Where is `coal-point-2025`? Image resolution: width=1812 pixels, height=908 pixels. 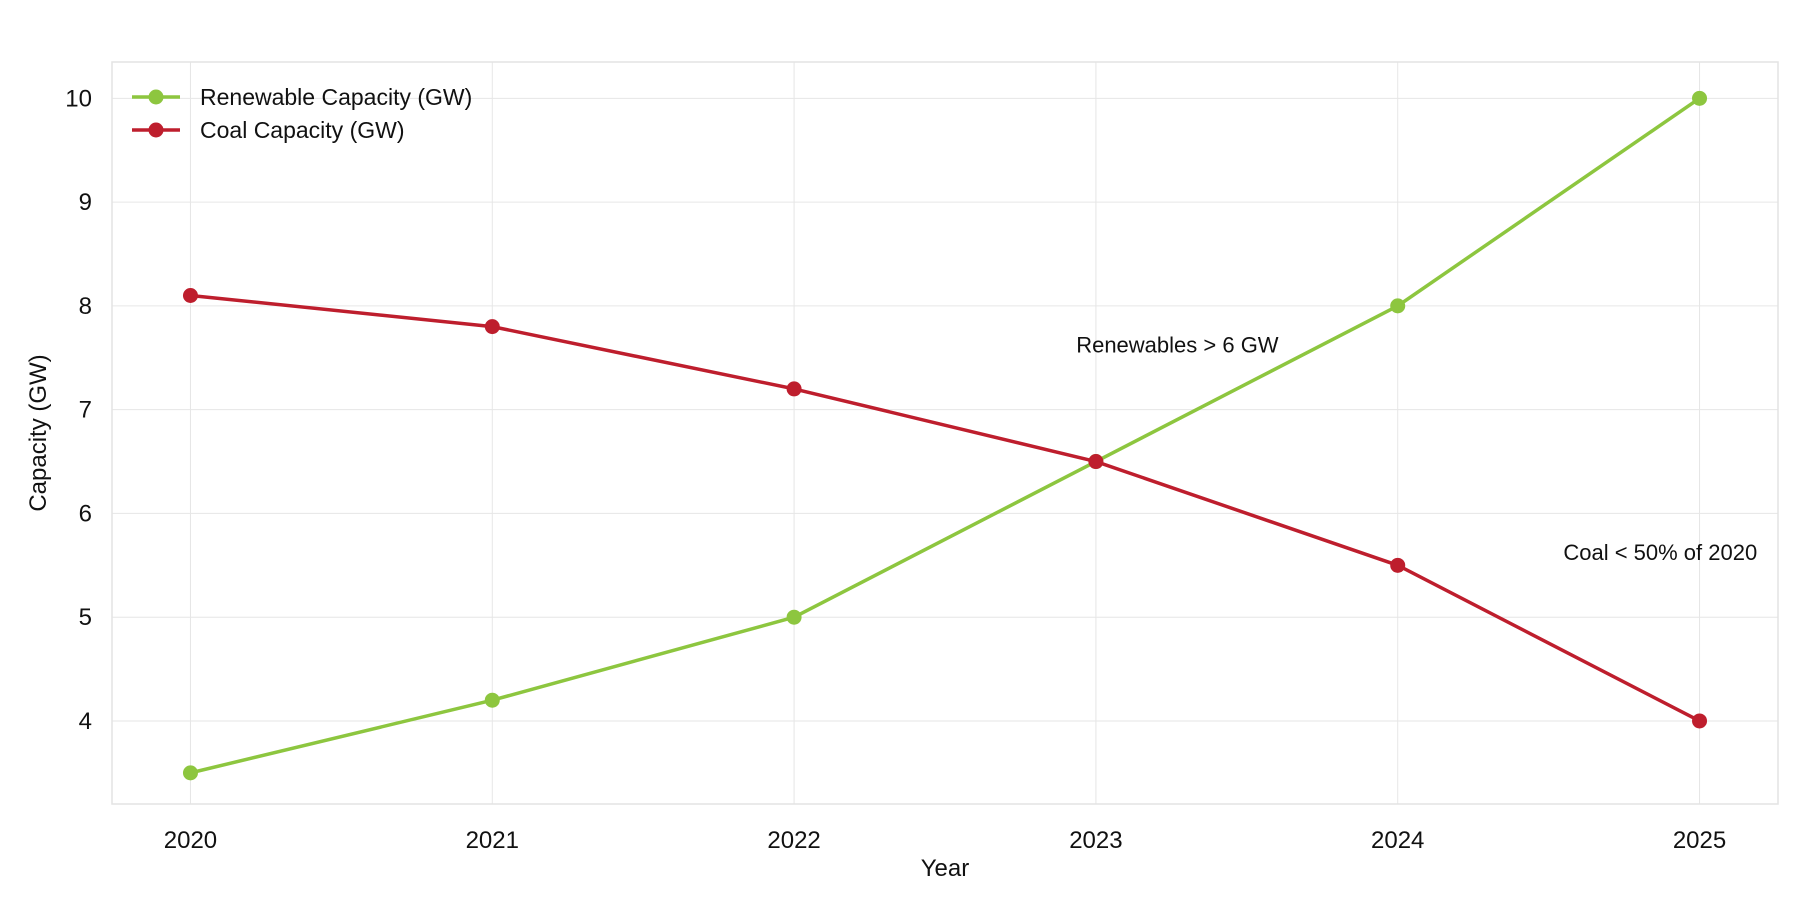
coal-point-2025 is located at coordinates (1700, 721).